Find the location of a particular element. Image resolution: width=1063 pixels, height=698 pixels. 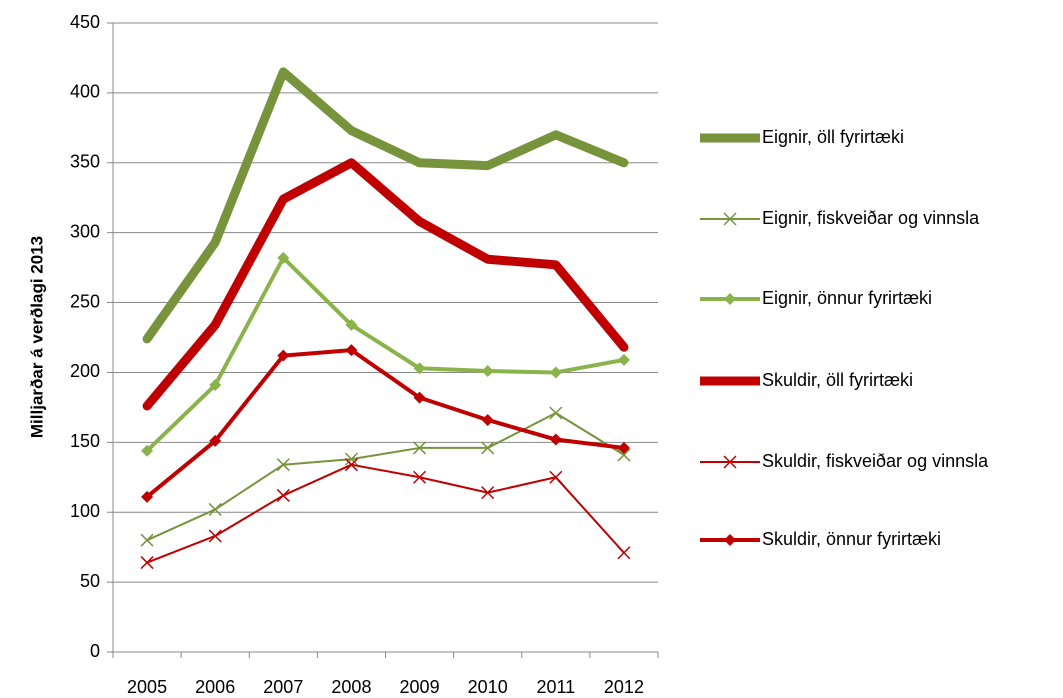

y-tick-label: 350 is located at coordinates (85, 162).